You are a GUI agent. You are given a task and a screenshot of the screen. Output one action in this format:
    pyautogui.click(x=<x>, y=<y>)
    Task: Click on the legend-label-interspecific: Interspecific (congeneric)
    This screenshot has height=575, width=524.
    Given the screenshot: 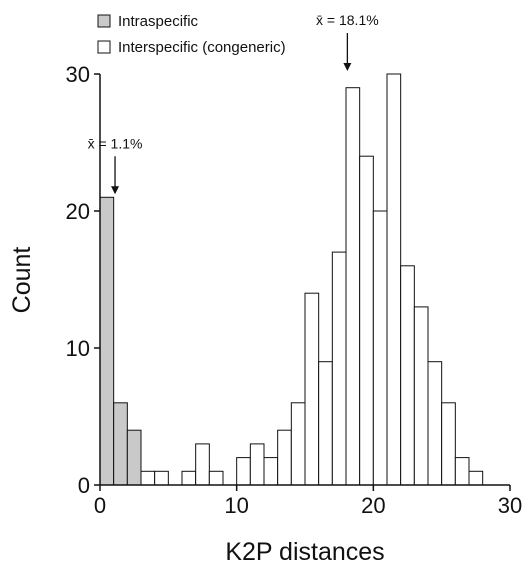 What is the action you would take?
    pyautogui.click(x=202, y=47)
    